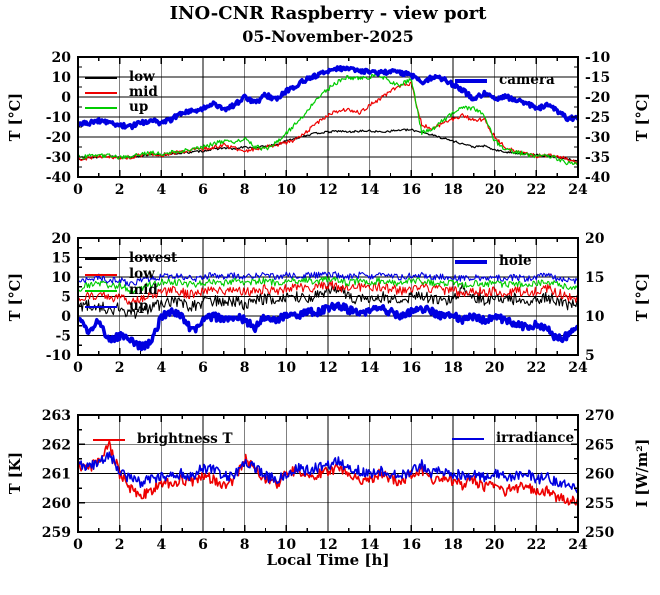 This screenshot has width=660, height=595. Describe the element at coordinates (101, 259) in the screenshot. I see `lowest-line-swatch` at that location.